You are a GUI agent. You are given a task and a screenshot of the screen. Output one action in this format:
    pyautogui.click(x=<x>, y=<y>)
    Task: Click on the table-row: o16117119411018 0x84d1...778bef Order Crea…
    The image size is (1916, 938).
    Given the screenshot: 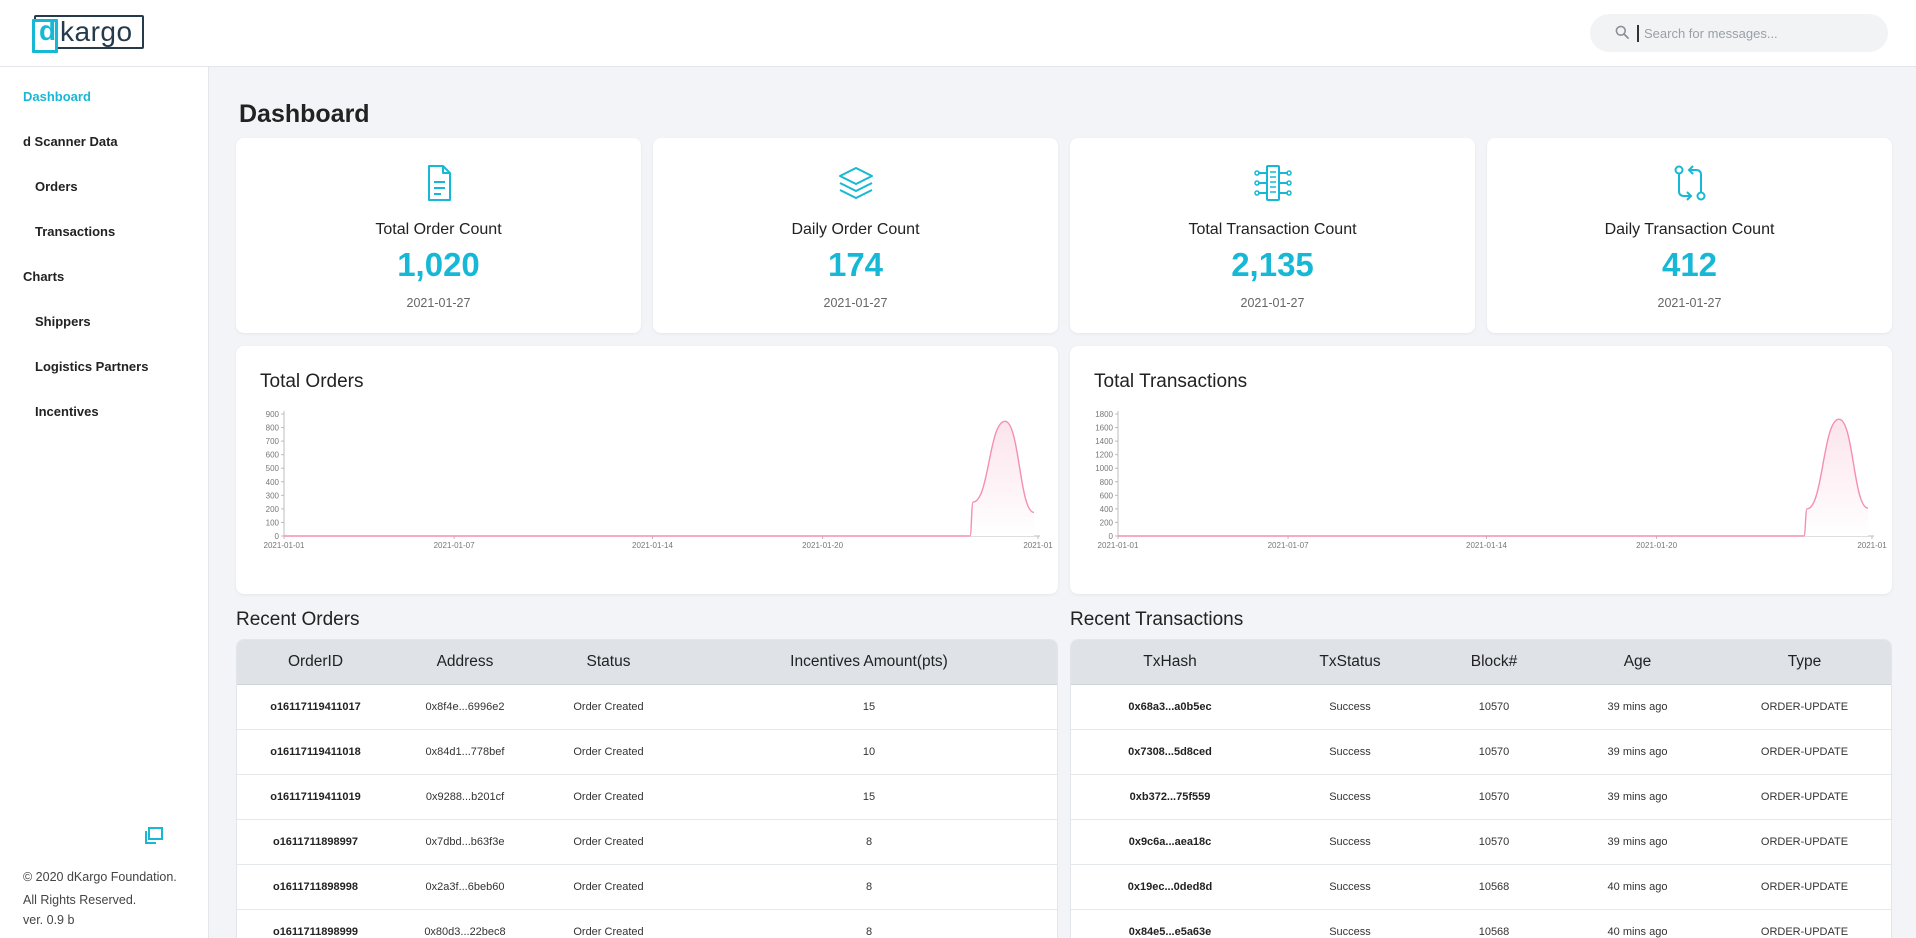 What is the action you would take?
    pyautogui.click(x=647, y=752)
    